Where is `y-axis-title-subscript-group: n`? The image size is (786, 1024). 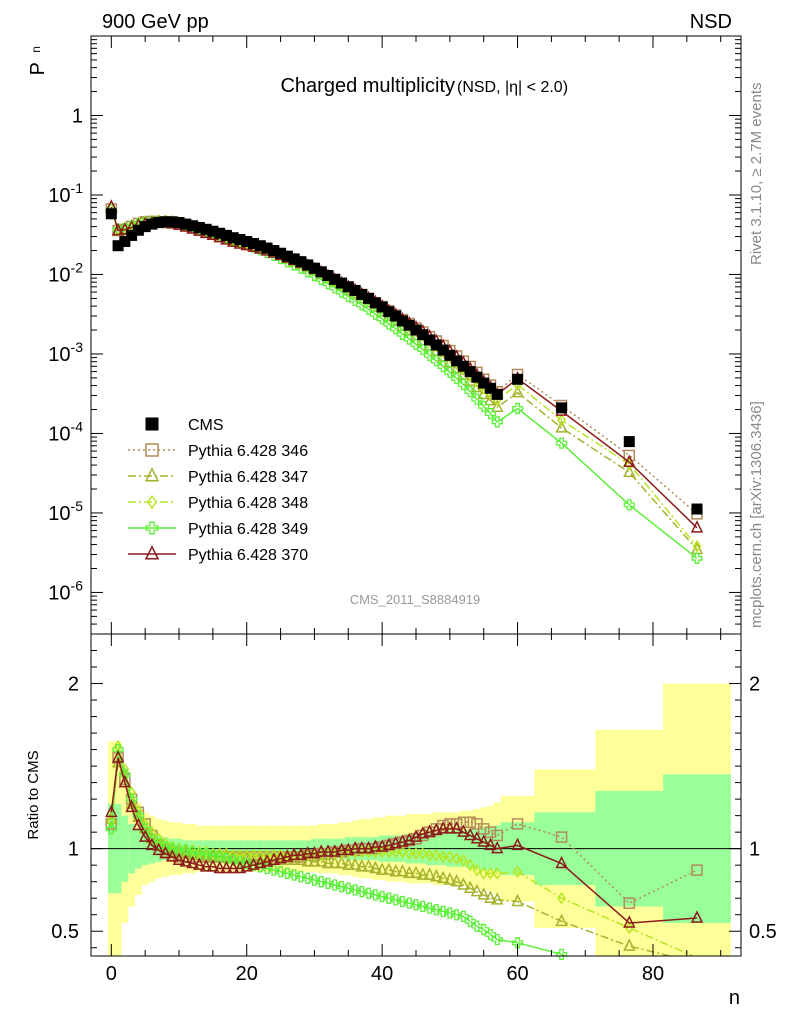
y-axis-title-subscript-group: n is located at coordinates (36, 49).